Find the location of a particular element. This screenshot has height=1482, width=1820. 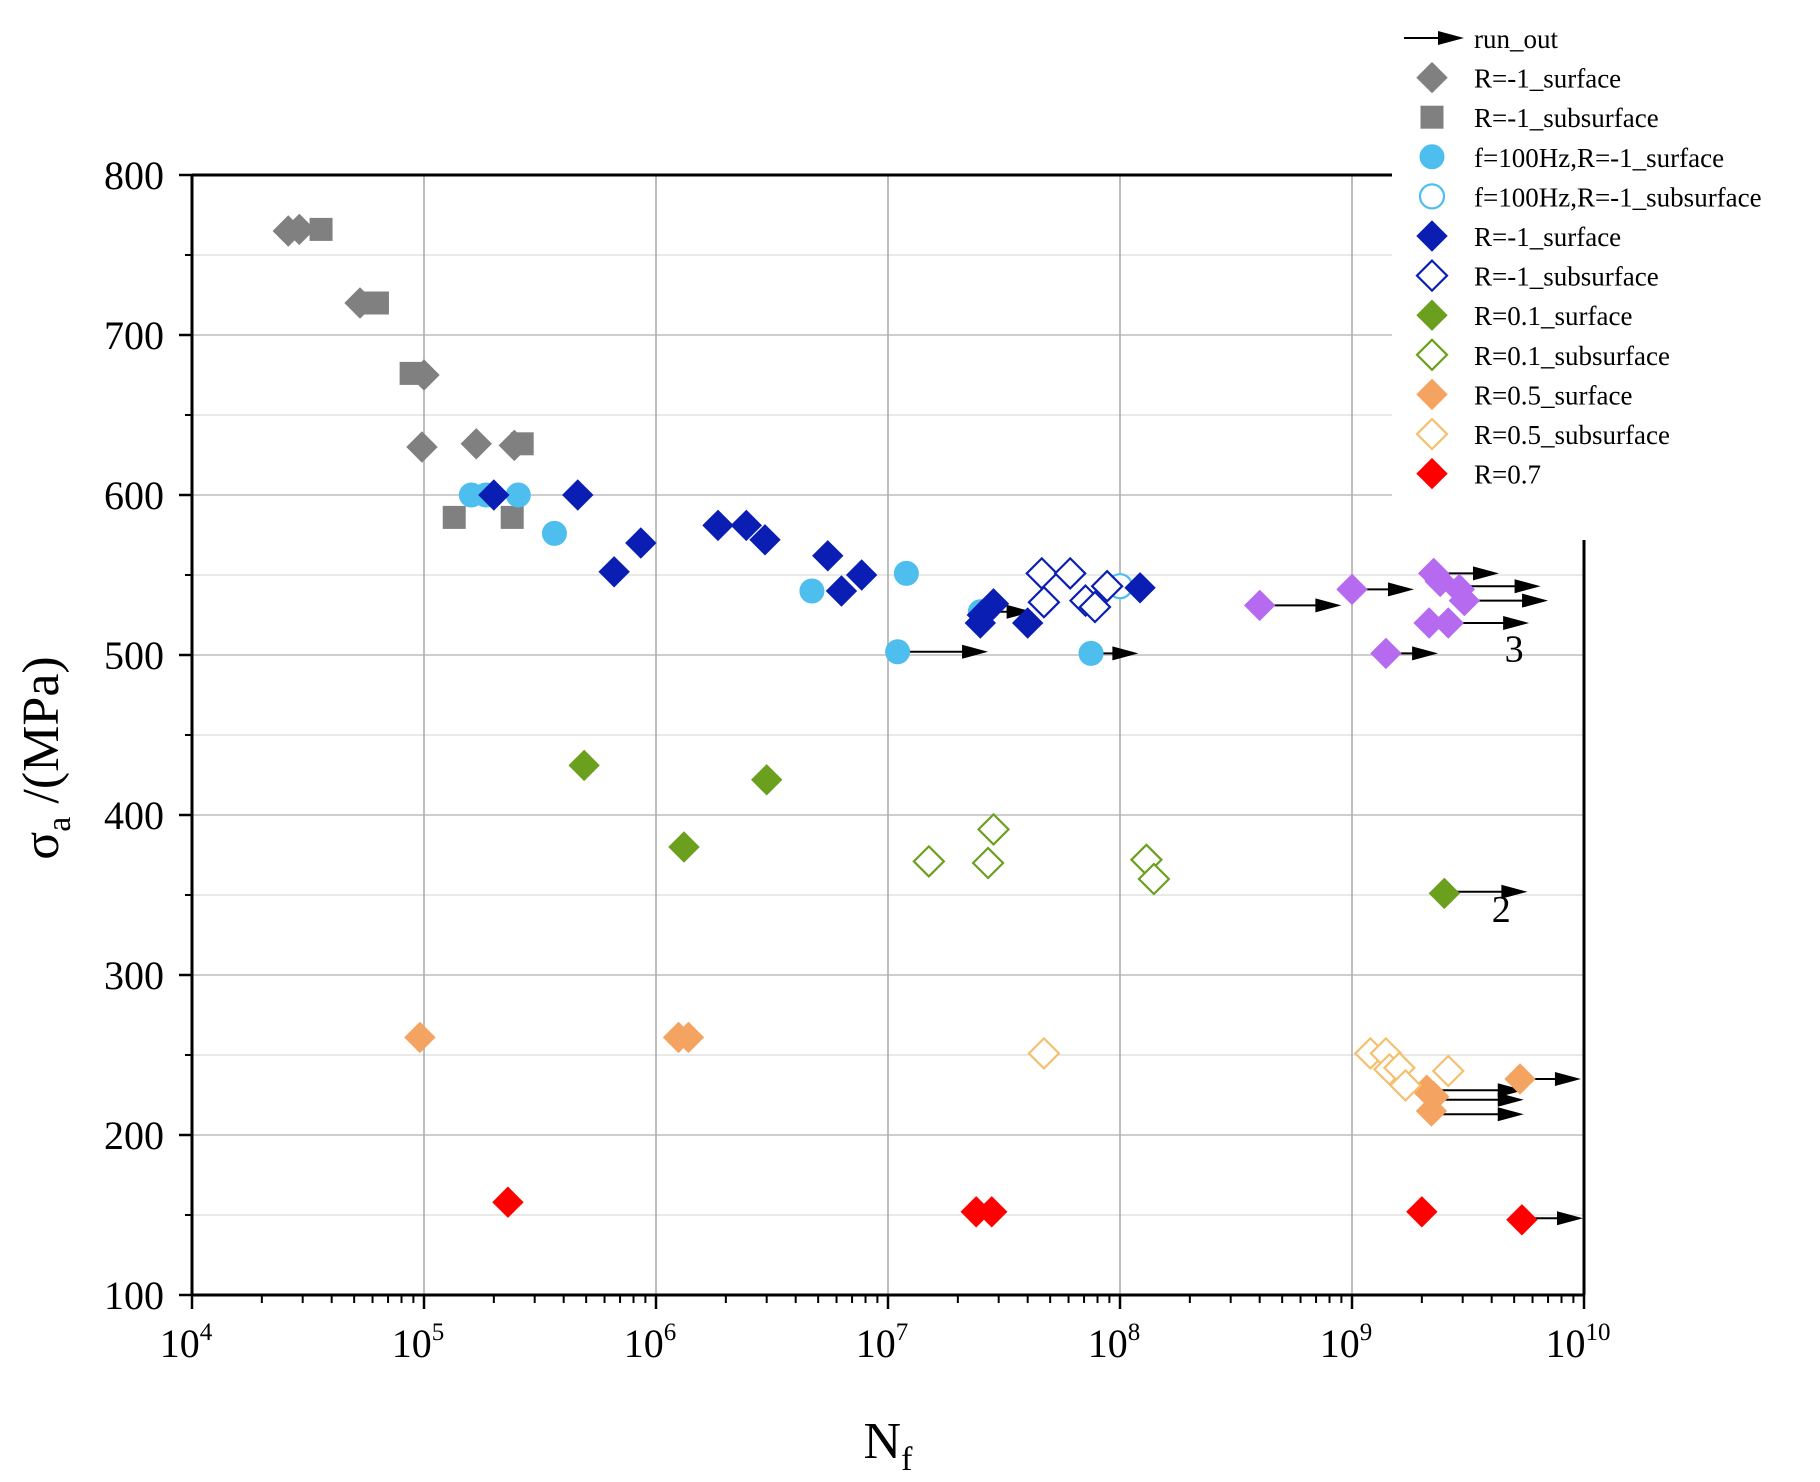

x-axis-title: Nf is located at coordinates (889, 1445).